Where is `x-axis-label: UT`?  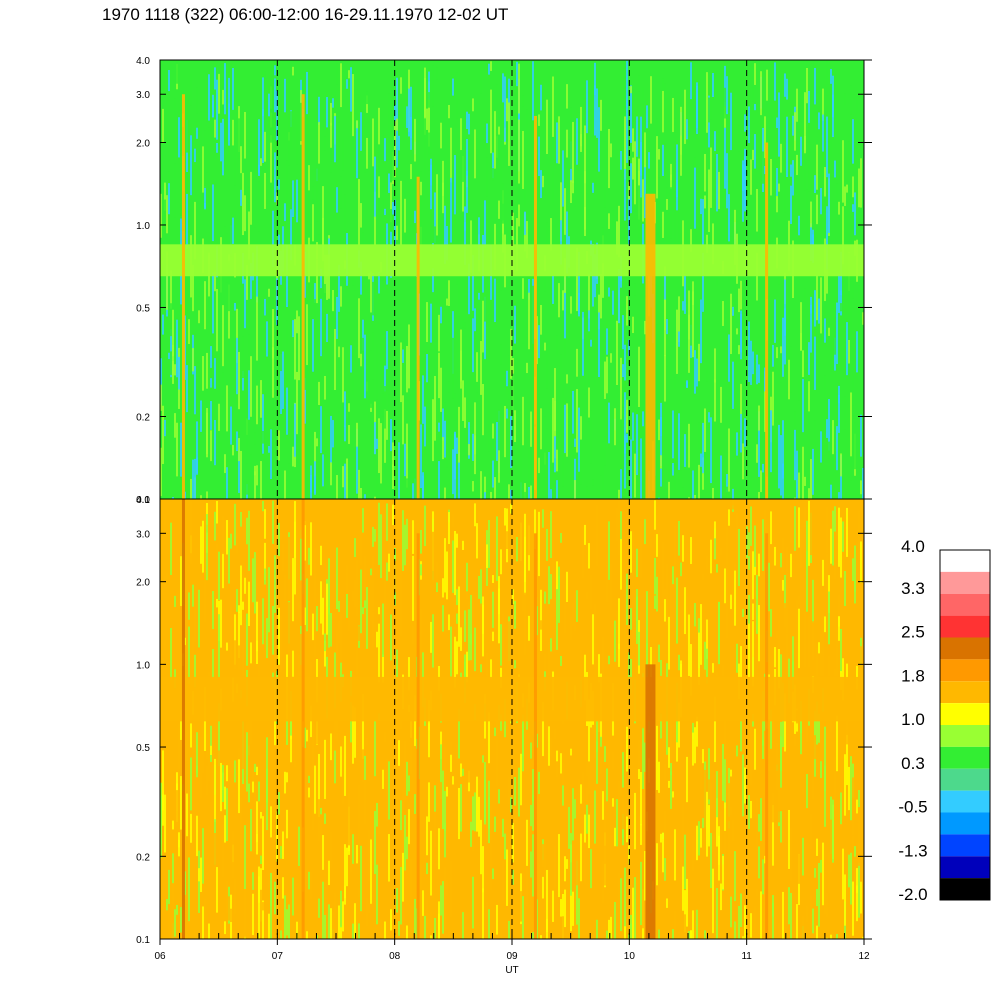
x-axis-label: UT is located at coordinates (511, 970).